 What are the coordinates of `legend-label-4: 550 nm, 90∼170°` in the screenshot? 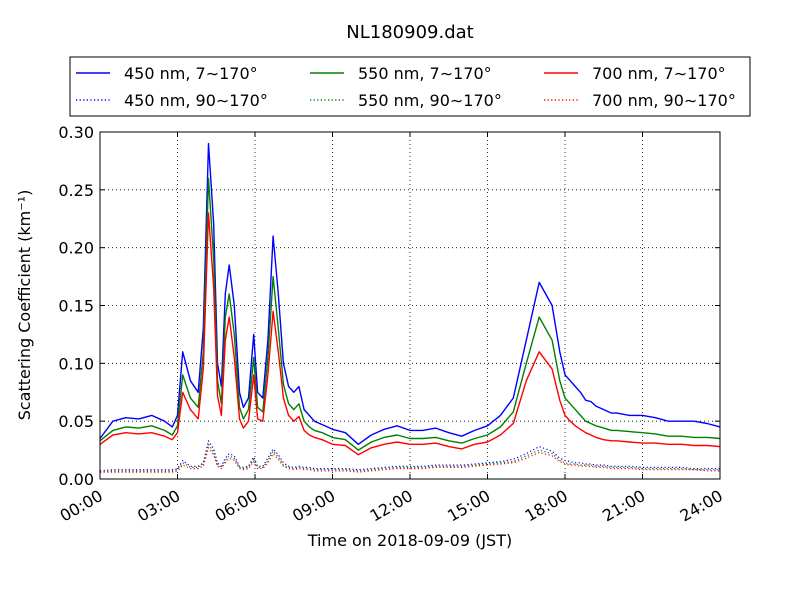 It's located at (430, 100).